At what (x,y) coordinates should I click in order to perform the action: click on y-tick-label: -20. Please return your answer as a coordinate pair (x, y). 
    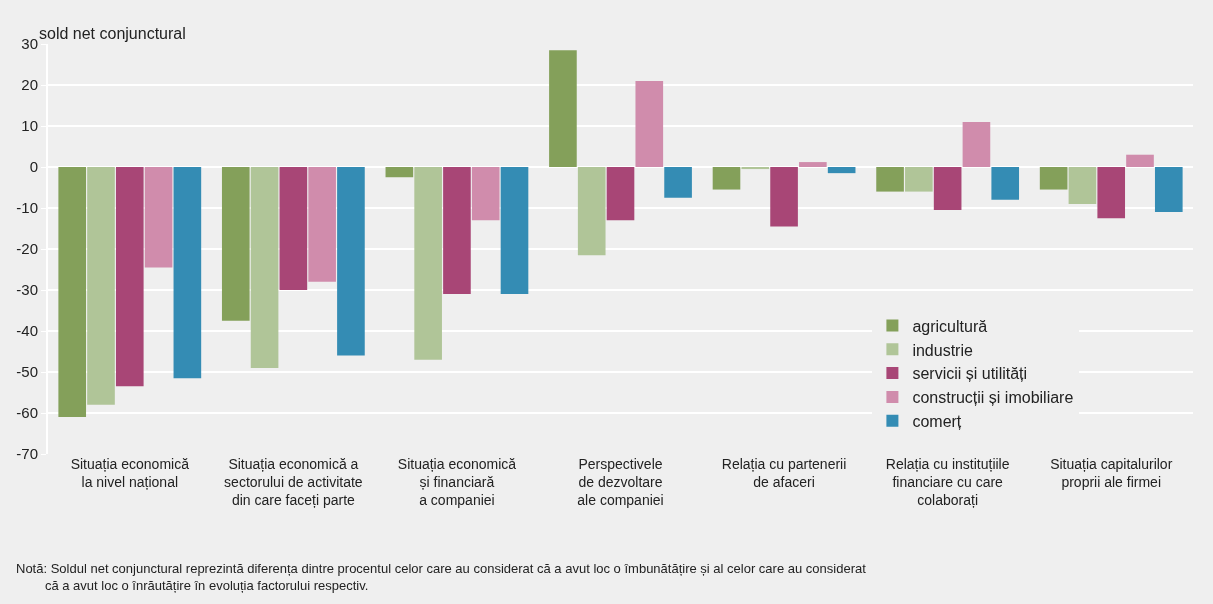
    Looking at the image, I should click on (27, 249).